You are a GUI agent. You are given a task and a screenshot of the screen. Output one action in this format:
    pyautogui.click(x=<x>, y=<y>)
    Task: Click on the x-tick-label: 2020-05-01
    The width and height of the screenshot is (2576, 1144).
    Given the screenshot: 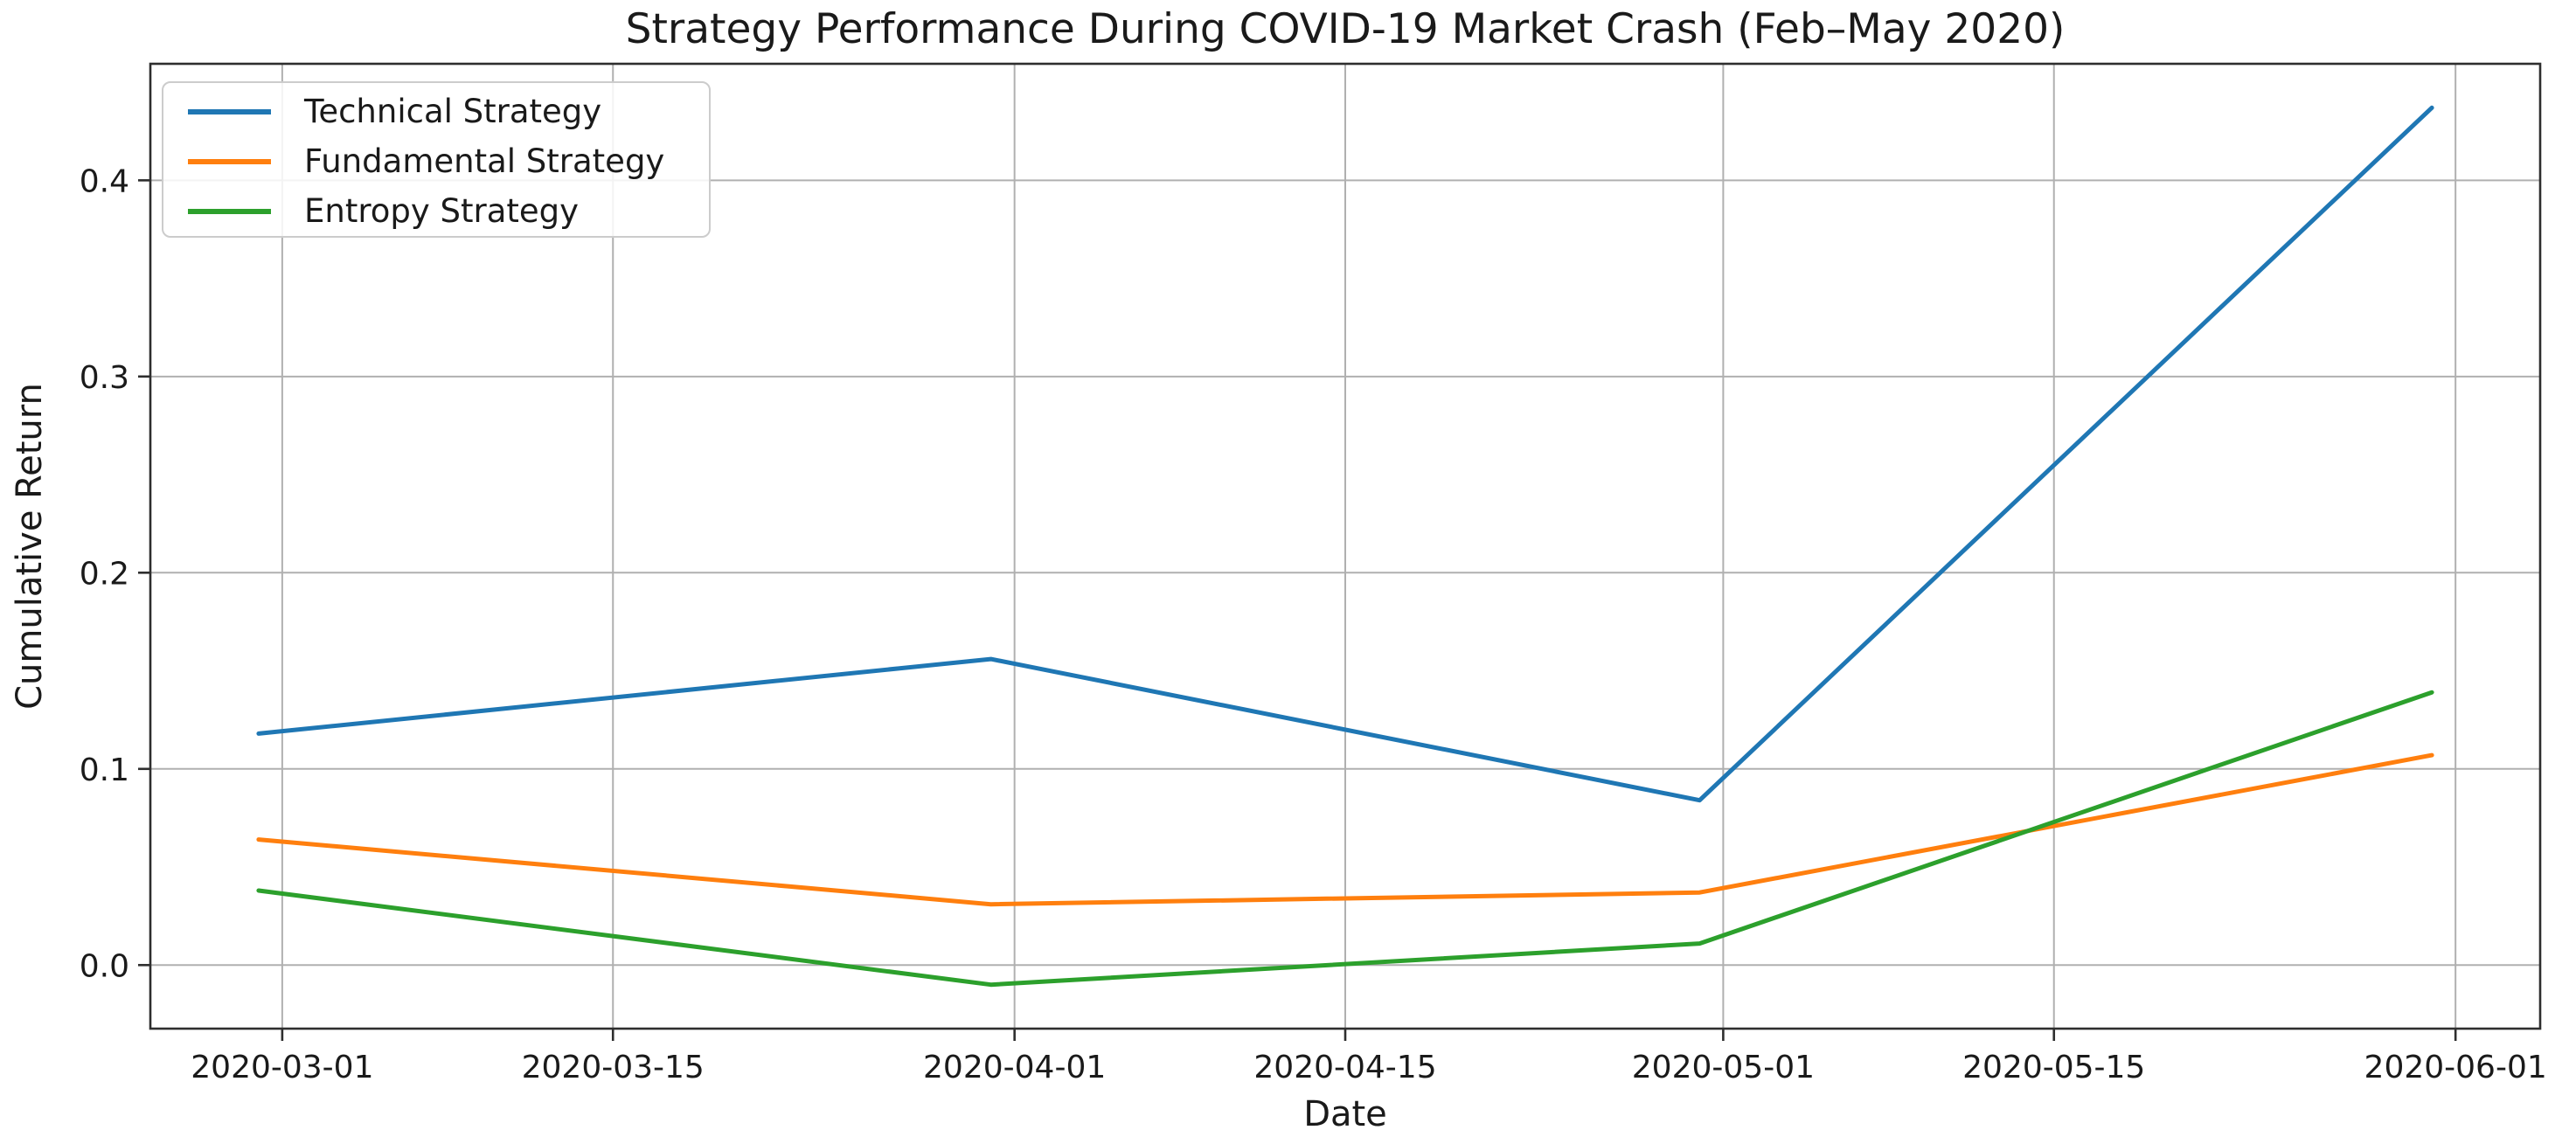 What is the action you would take?
    pyautogui.click(x=1724, y=1067)
    